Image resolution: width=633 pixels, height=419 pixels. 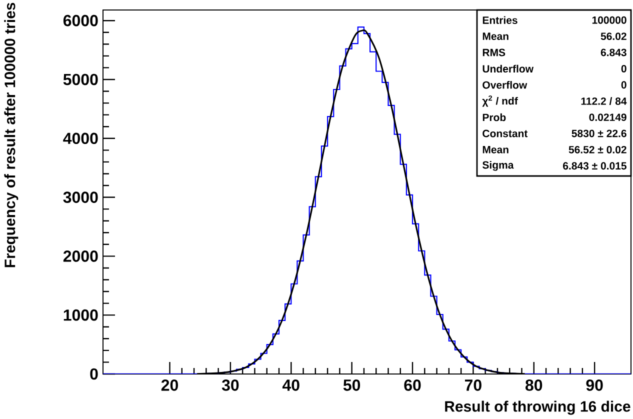 I want to click on annotation: 5830 ± 22.6, so click(x=599, y=134).